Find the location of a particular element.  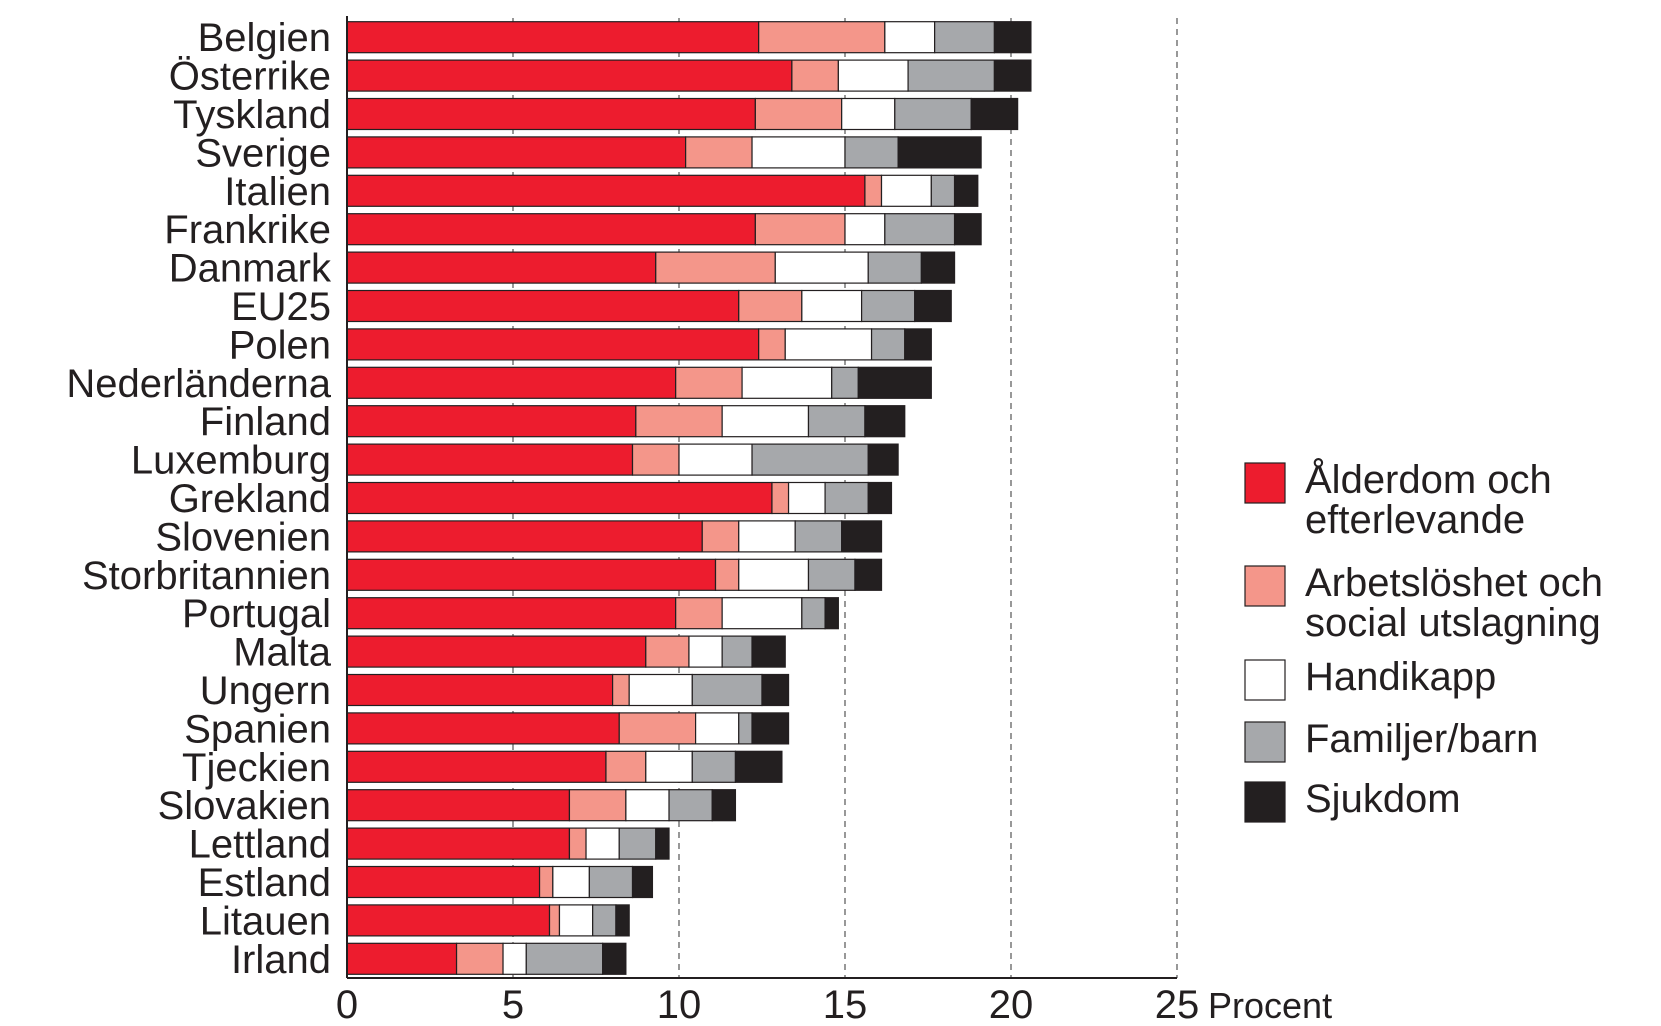

x-tick-label: 0 is located at coordinates (347, 1004).